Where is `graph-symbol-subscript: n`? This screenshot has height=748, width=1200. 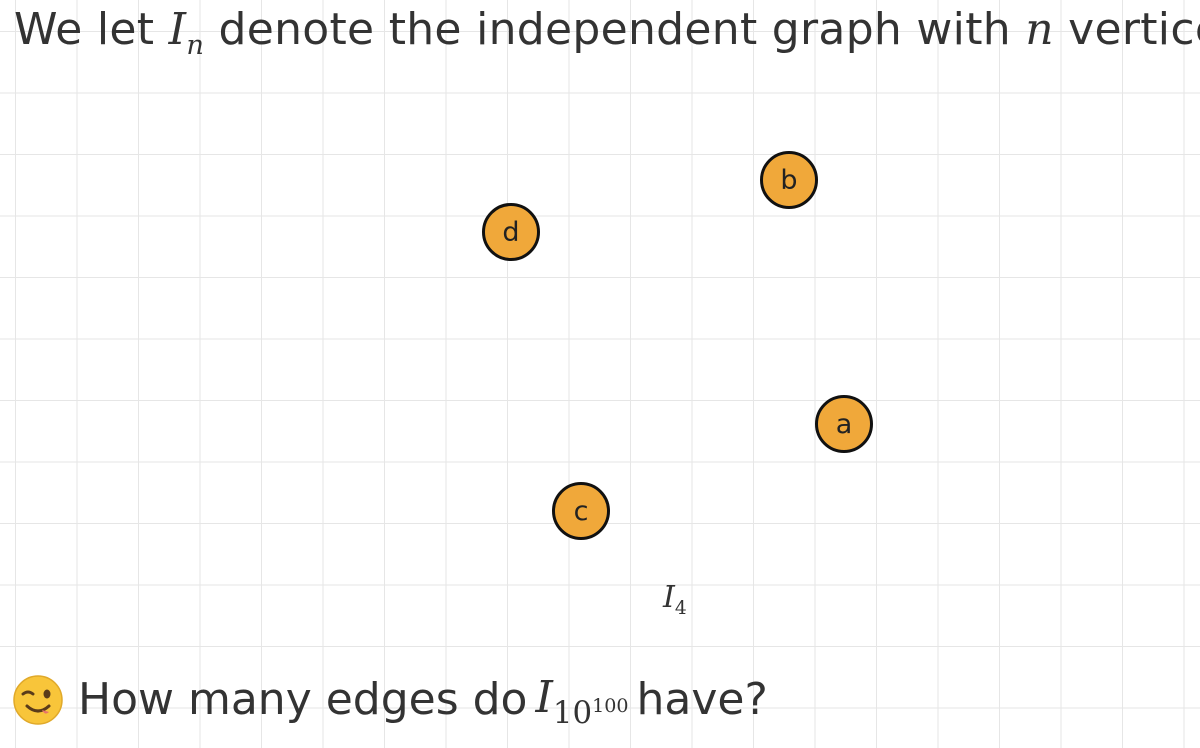 graph-symbol-subscript: n is located at coordinates (195, 45).